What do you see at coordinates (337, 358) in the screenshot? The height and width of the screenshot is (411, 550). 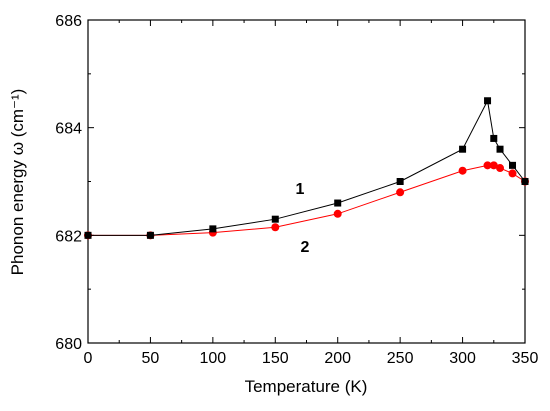 I see `x-tick-label: 200` at bounding box center [337, 358].